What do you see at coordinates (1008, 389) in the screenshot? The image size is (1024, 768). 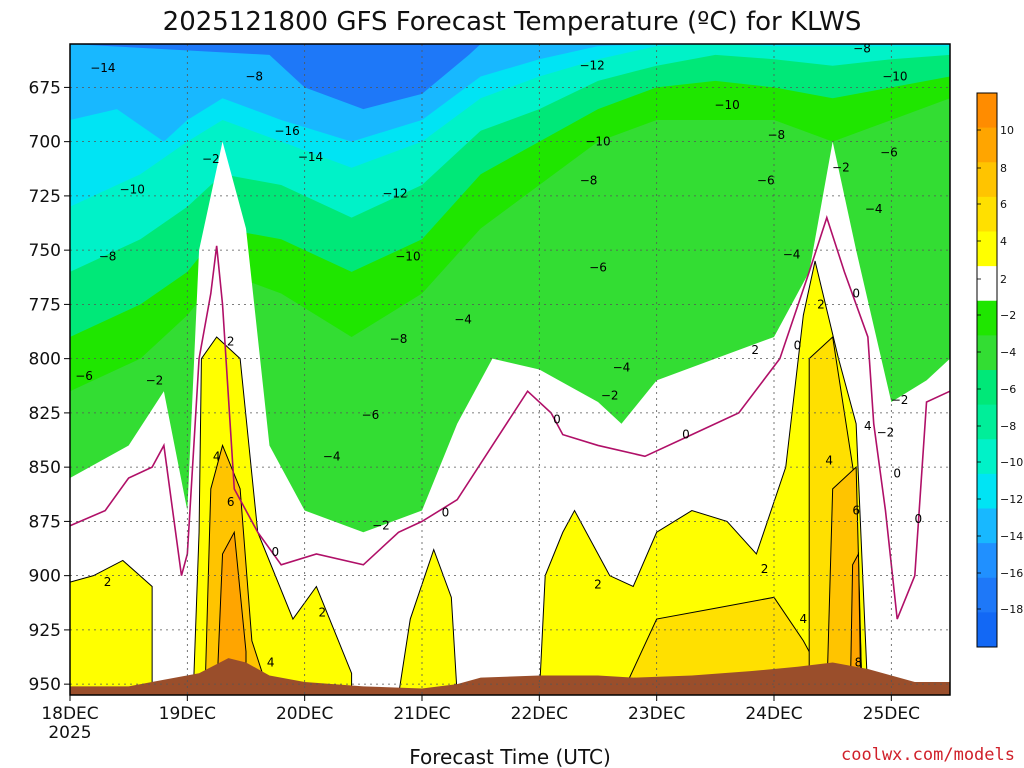 I see `colorbar-label: −6` at bounding box center [1008, 389].